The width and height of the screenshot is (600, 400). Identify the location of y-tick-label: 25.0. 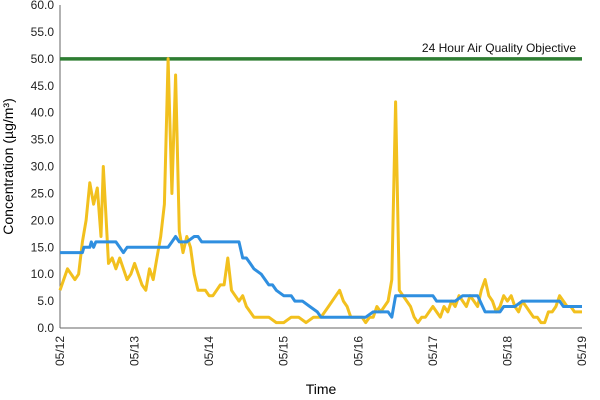
(43, 193).